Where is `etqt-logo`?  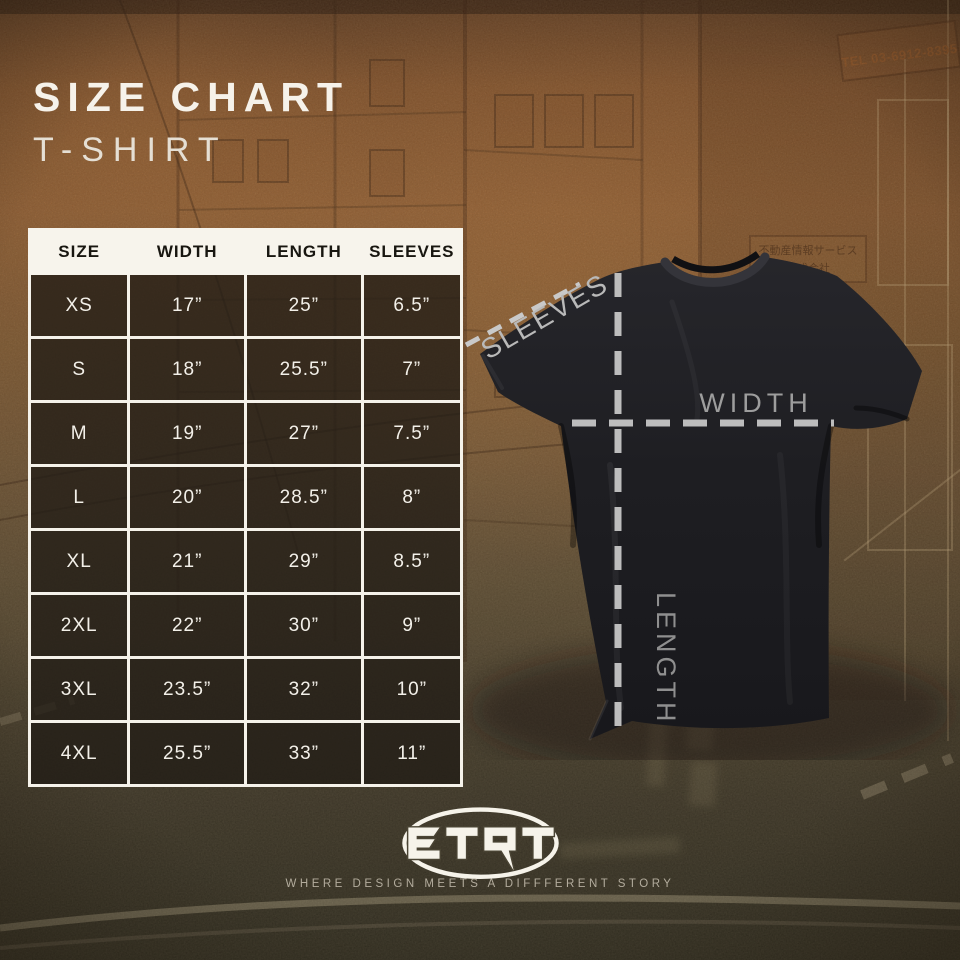 etqt-logo is located at coordinates (480, 843).